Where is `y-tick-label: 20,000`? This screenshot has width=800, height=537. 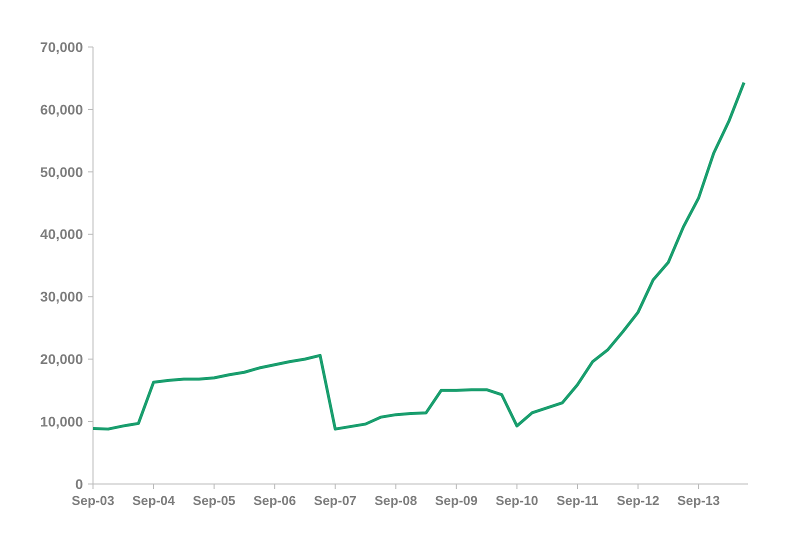 y-tick-label: 20,000 is located at coordinates (62, 359).